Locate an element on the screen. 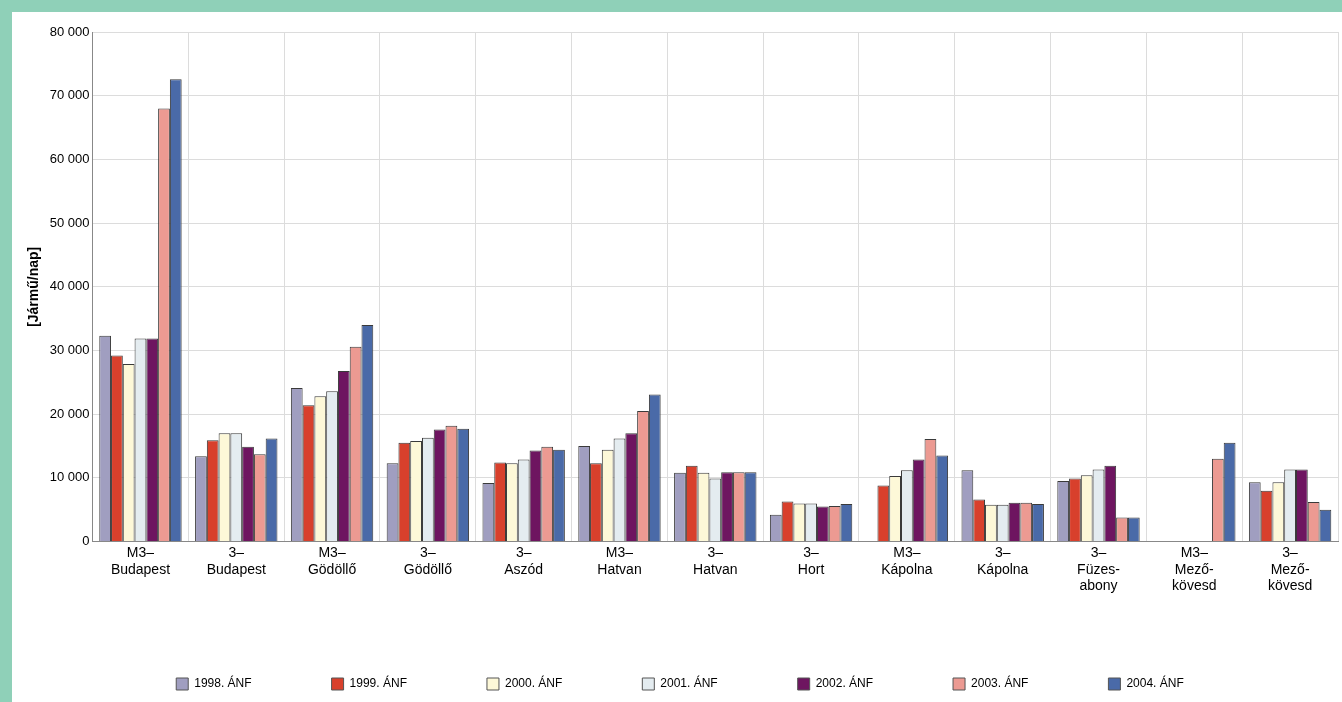 The width and height of the screenshot is (1342, 702). legend-label: 2002. ÁNF is located at coordinates (844, 683).